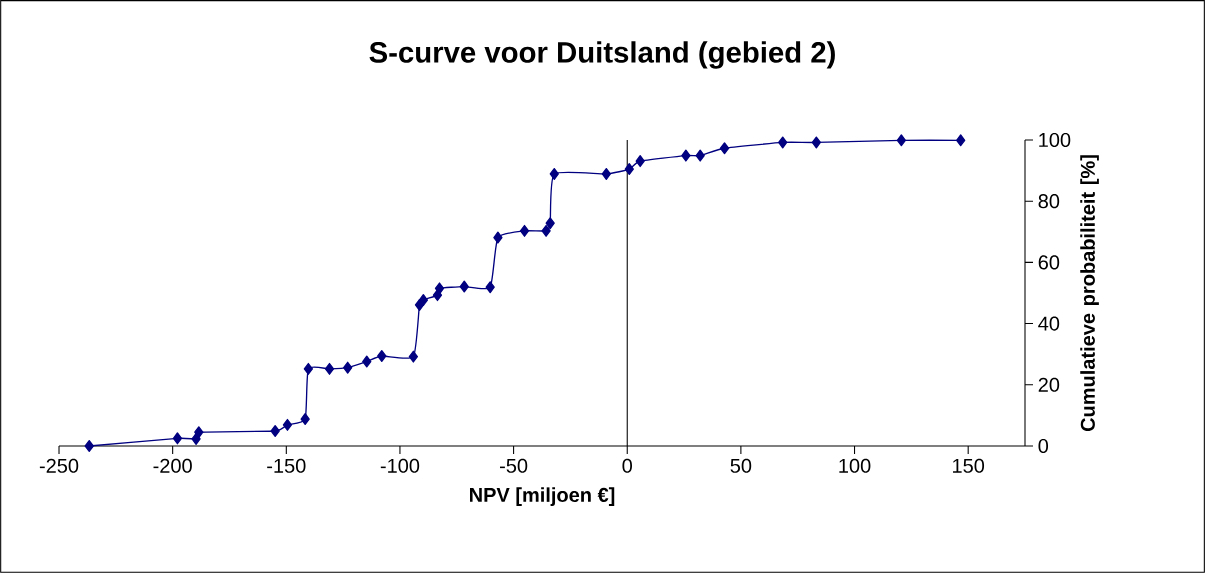 The height and width of the screenshot is (573, 1205). What do you see at coordinates (400, 465) in the screenshot?
I see `x-tick-label: -100` at bounding box center [400, 465].